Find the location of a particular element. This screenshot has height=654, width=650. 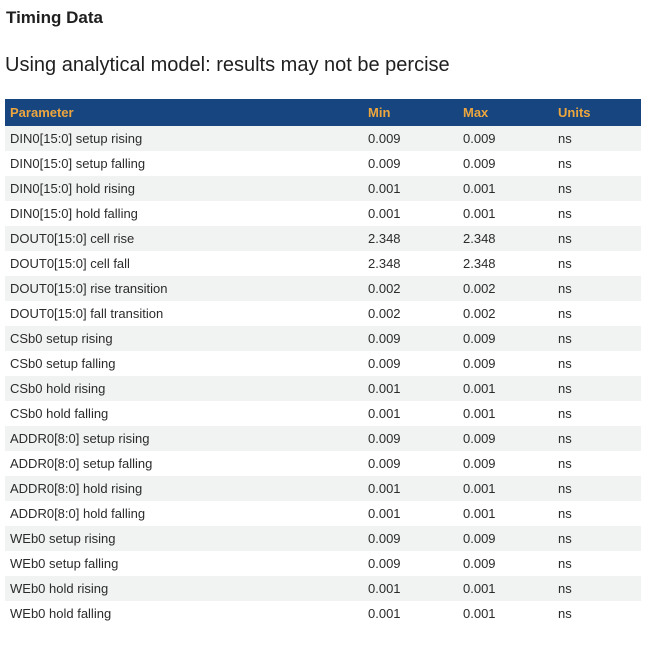

table-row: DIN0[15:0] hold rising 0.001 0.001 ns is located at coordinates (323, 188).